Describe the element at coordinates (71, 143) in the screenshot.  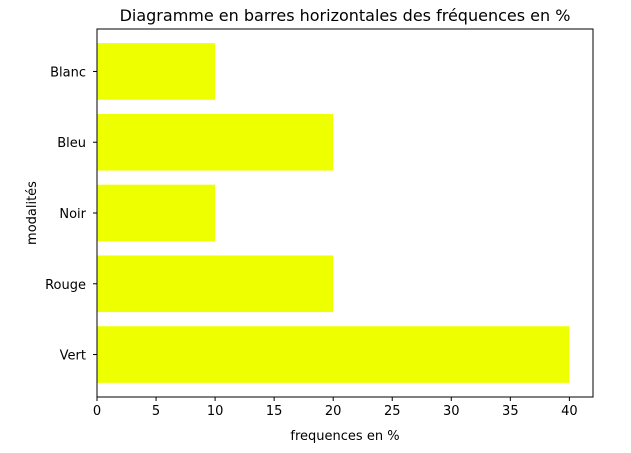
I see `y-tick-label: Bleu` at that location.